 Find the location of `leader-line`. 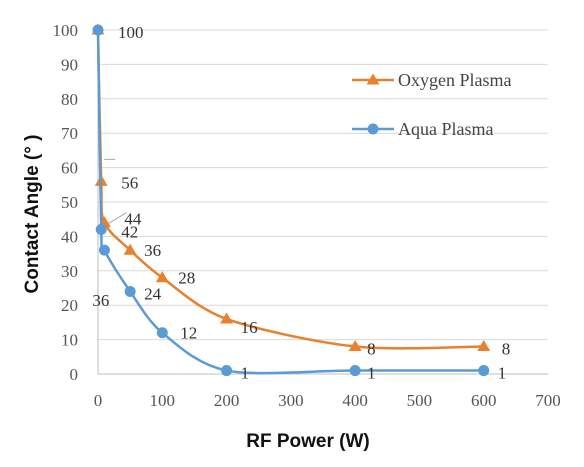

leader-line is located at coordinates (116, 219).